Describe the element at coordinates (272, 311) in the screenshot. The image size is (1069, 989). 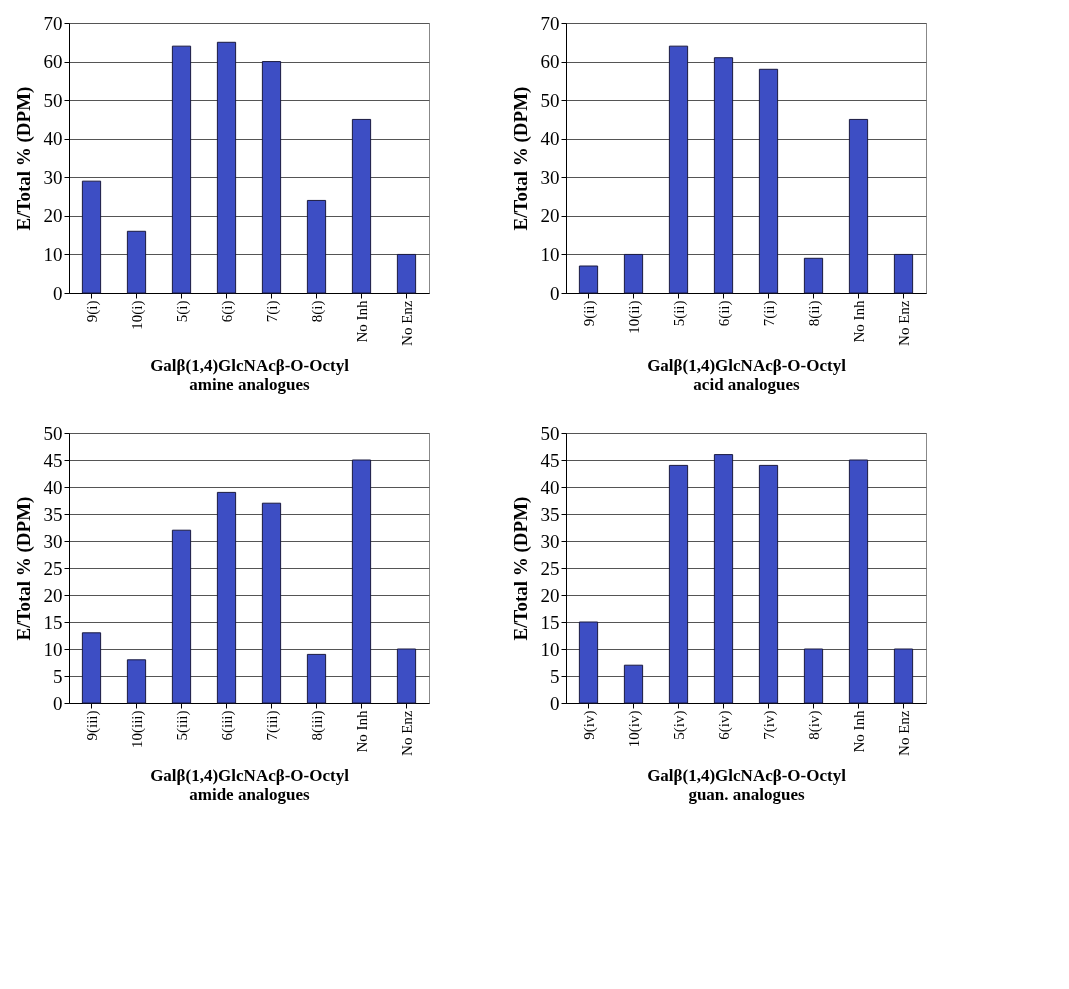
I see `x-tick-label: 7(i)` at that location.